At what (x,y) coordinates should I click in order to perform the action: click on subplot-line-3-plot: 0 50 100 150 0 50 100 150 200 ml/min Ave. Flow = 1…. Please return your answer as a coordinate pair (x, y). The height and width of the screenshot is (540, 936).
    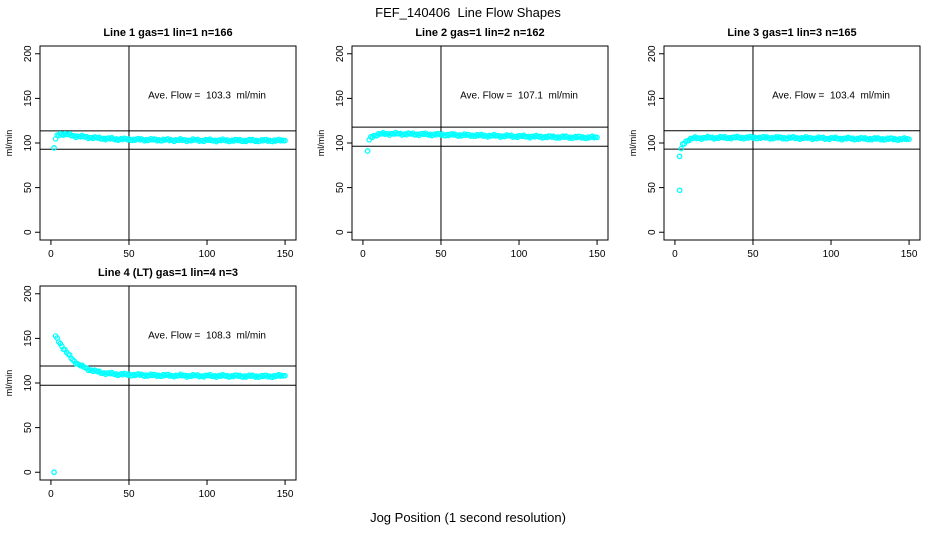
    Looking at the image, I should click on (774, 152).